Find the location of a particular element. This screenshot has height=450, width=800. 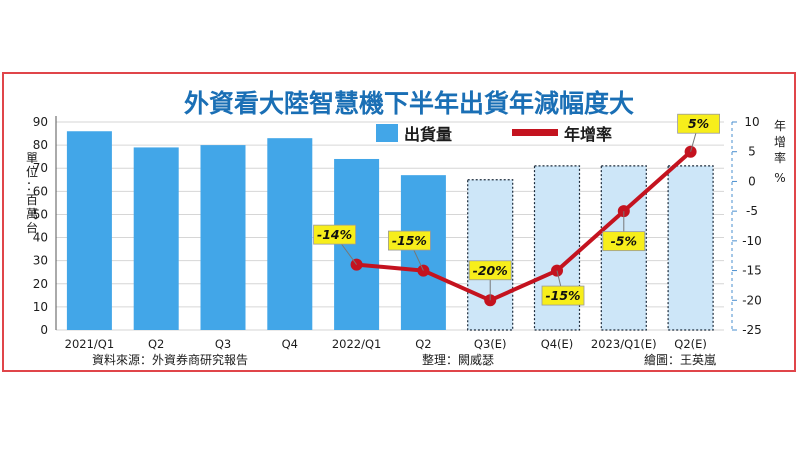

chart-title: 外資看大陸智慧機下半年出貨年減幅度大 is located at coordinates (409, 103).